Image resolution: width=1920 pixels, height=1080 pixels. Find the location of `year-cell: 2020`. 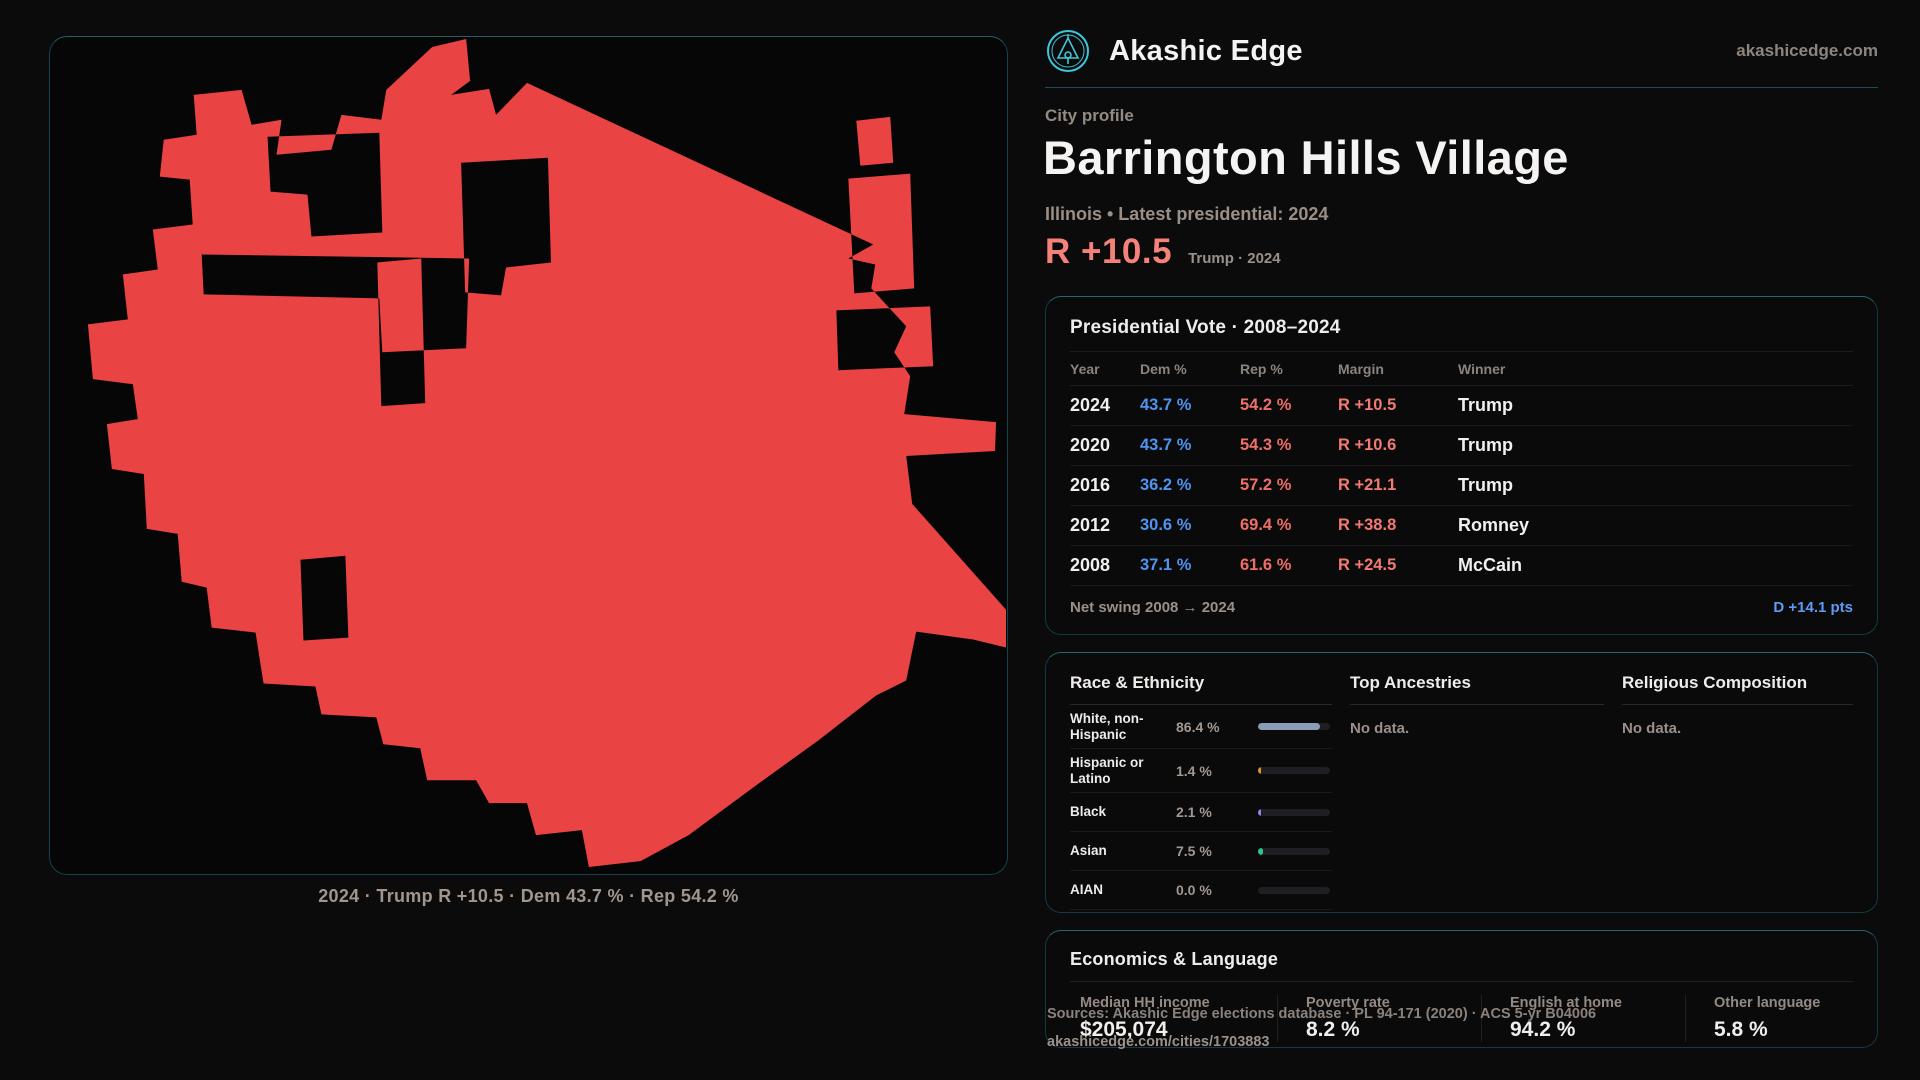

year-cell: 2020 is located at coordinates (1090, 445).